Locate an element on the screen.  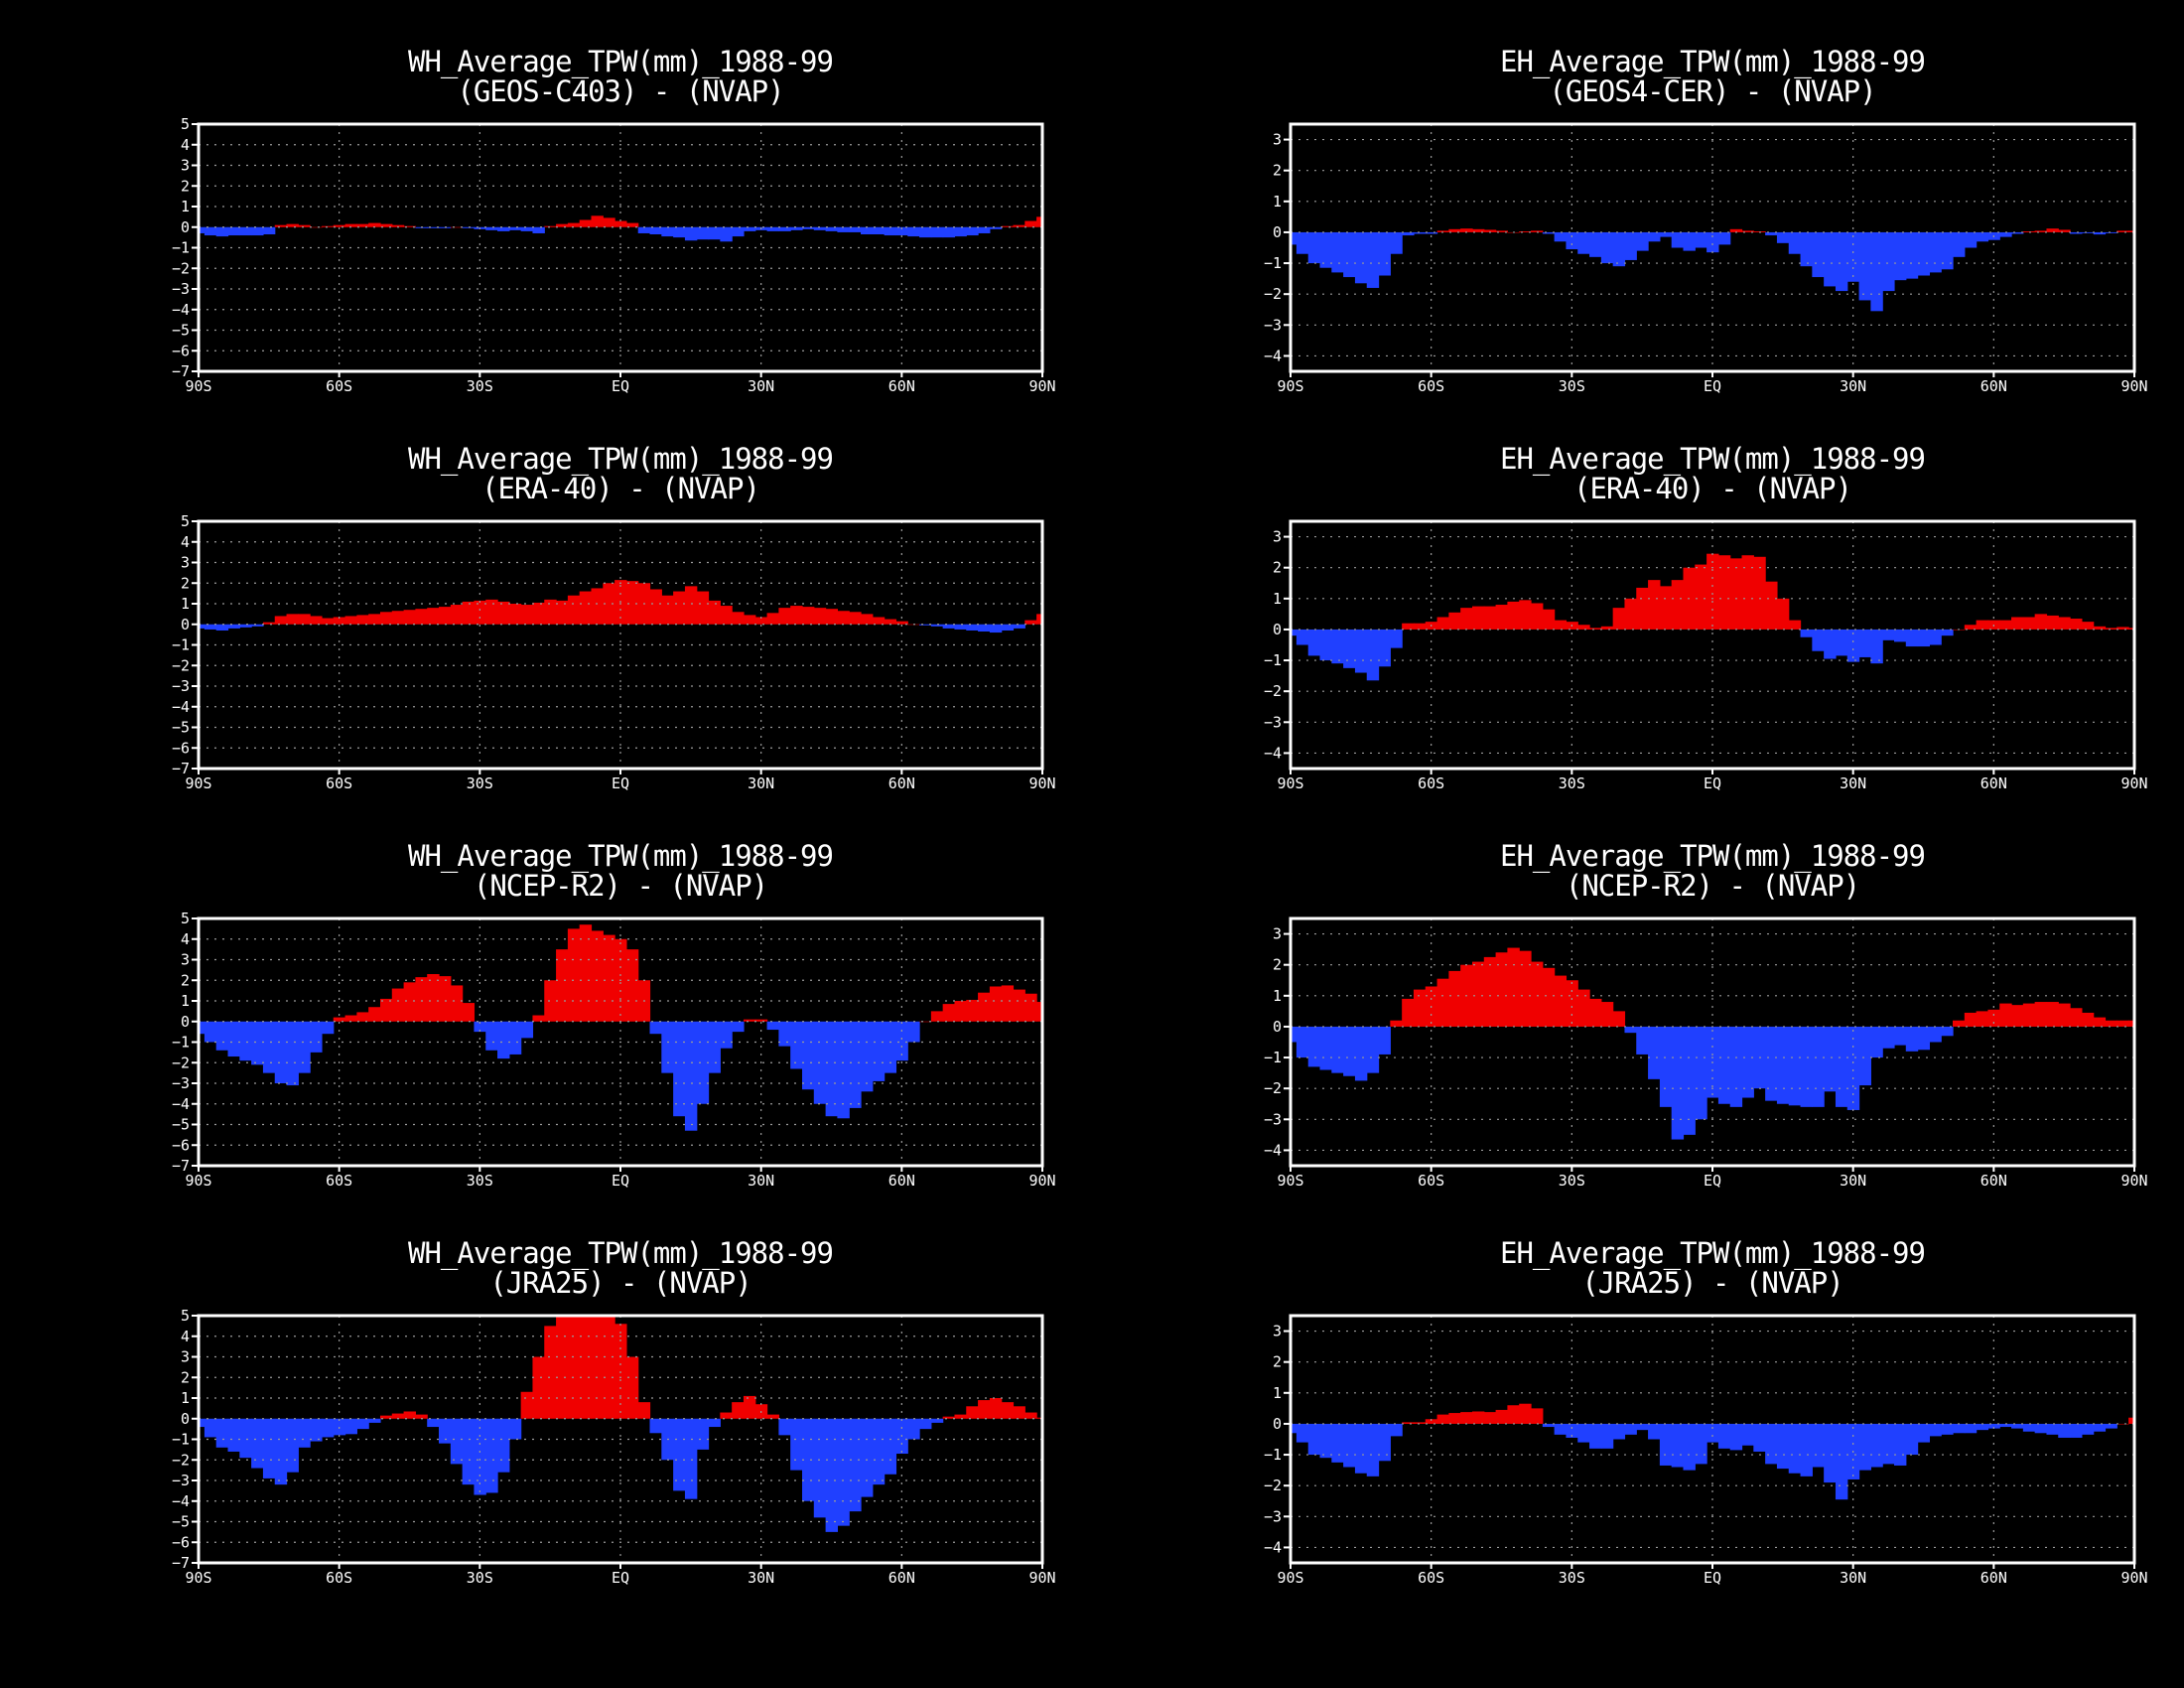
y-tick-label: −6 is located at coordinates (181, 350).